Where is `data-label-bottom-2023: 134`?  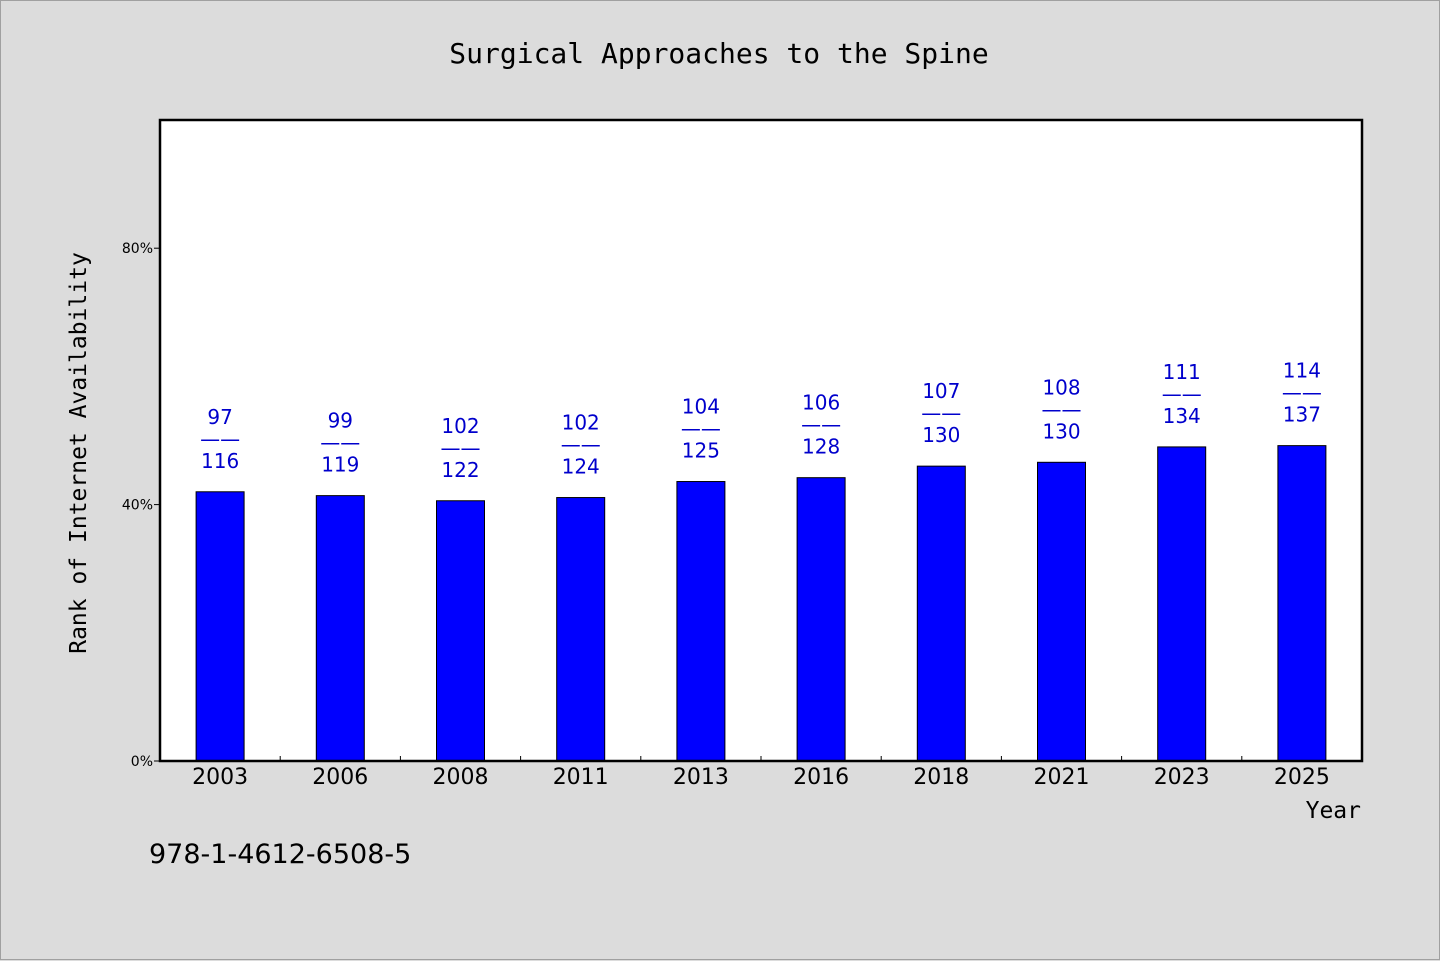 data-label-bottom-2023: 134 is located at coordinates (1182, 416).